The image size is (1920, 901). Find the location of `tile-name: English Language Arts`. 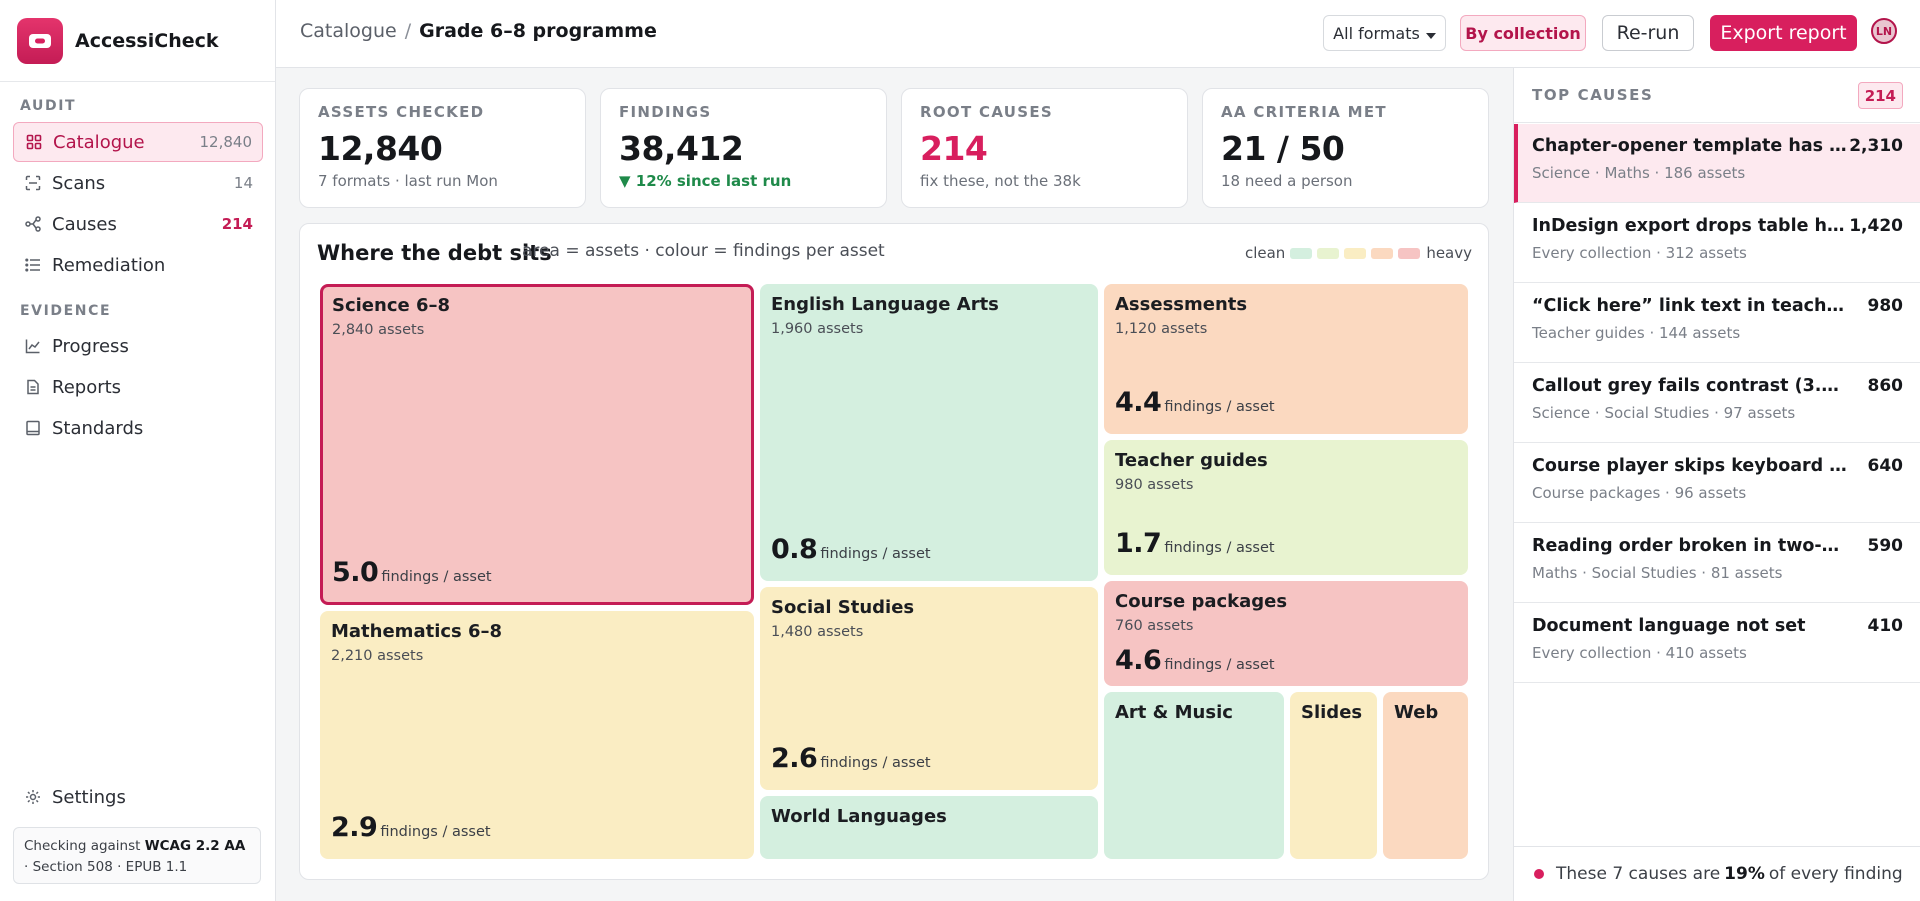

tile-name: English Language Arts is located at coordinates (885, 304).